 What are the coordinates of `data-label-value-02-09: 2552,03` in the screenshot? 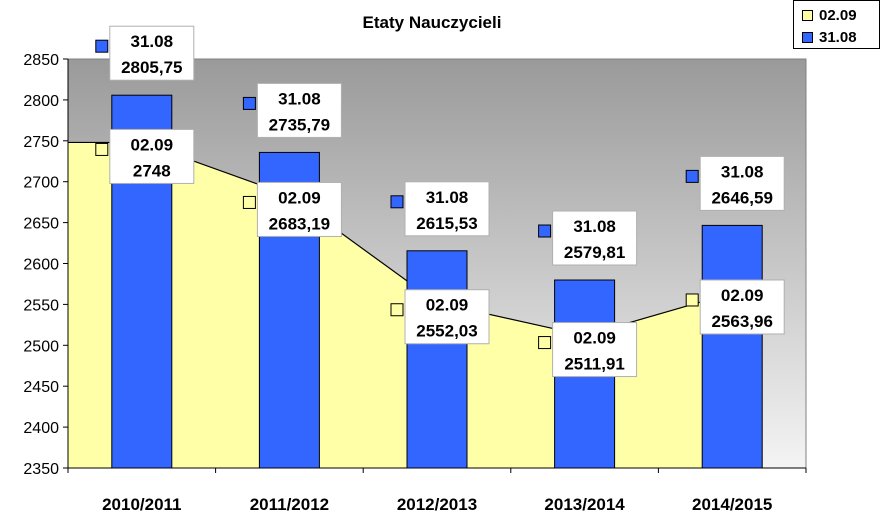 It's located at (446, 331).